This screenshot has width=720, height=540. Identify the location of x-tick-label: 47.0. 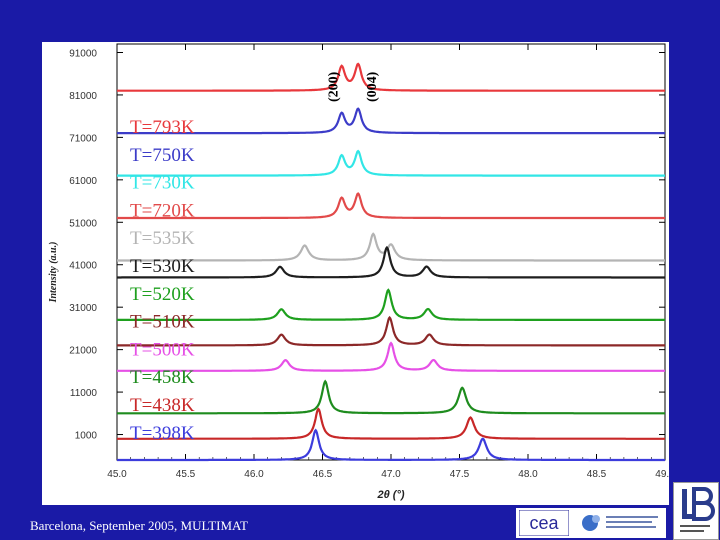
(391, 474).